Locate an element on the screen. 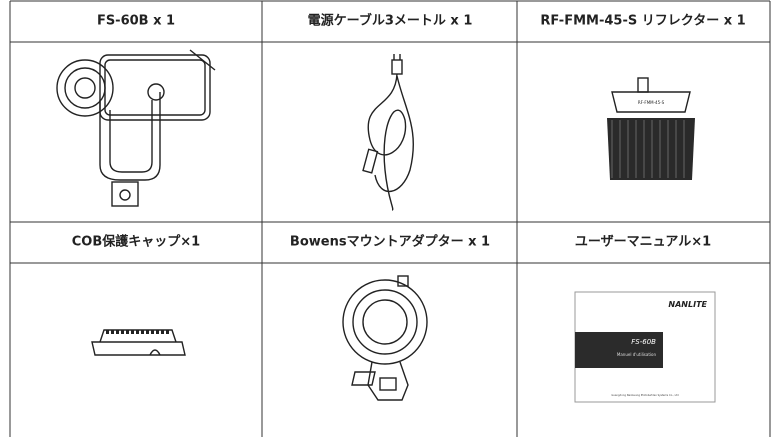 The height and width of the screenshot is (437, 772). manual-model: FS-60B is located at coordinates (643, 342).